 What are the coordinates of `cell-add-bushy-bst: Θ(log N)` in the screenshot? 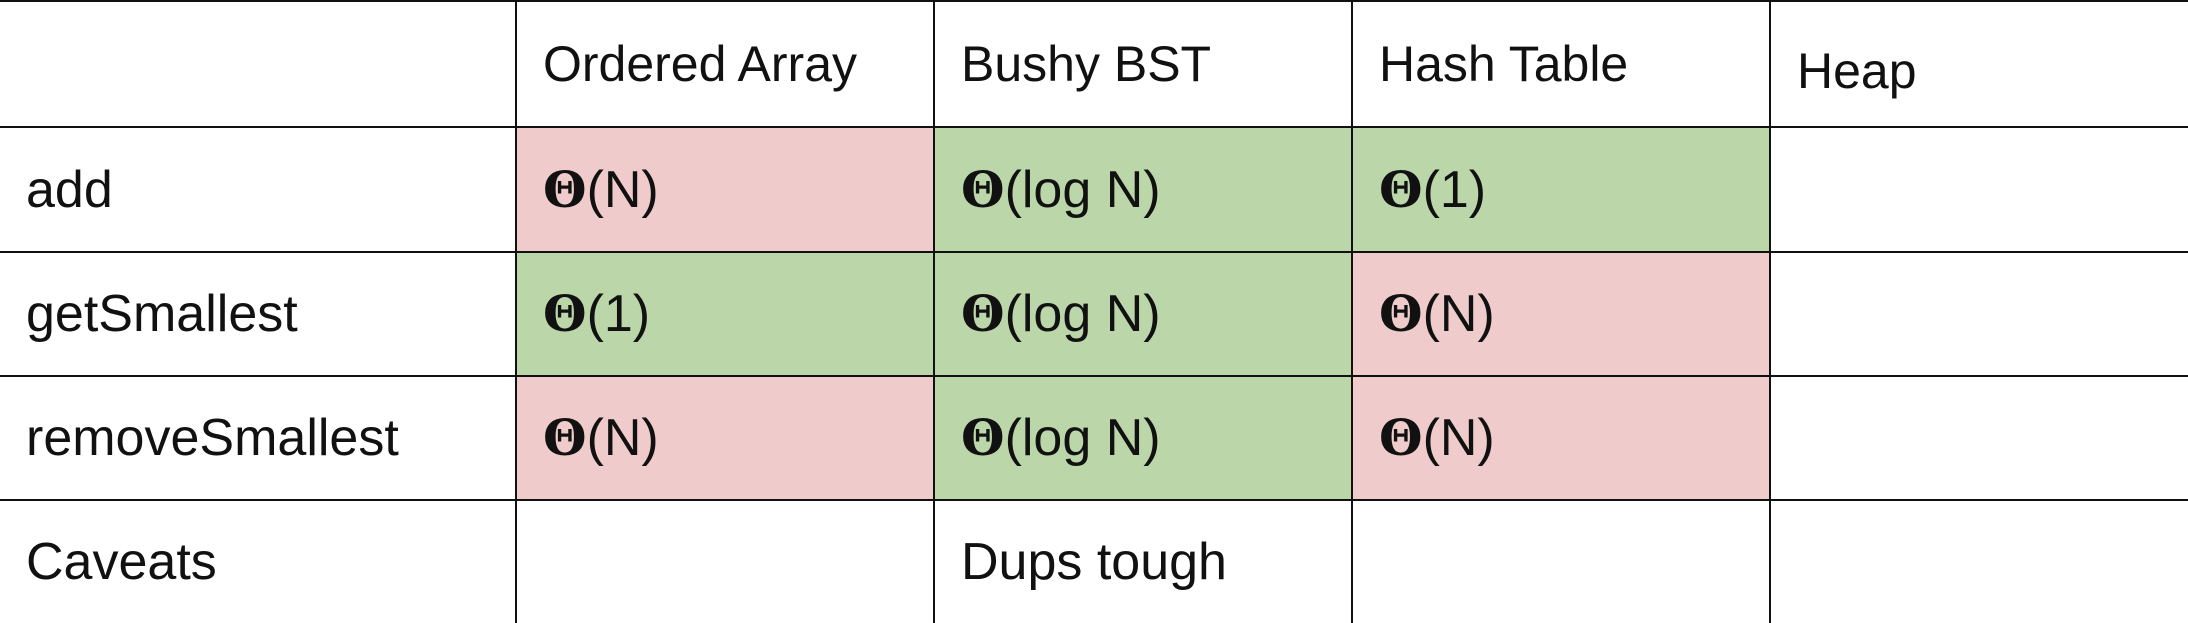 It's located at (1143, 189).